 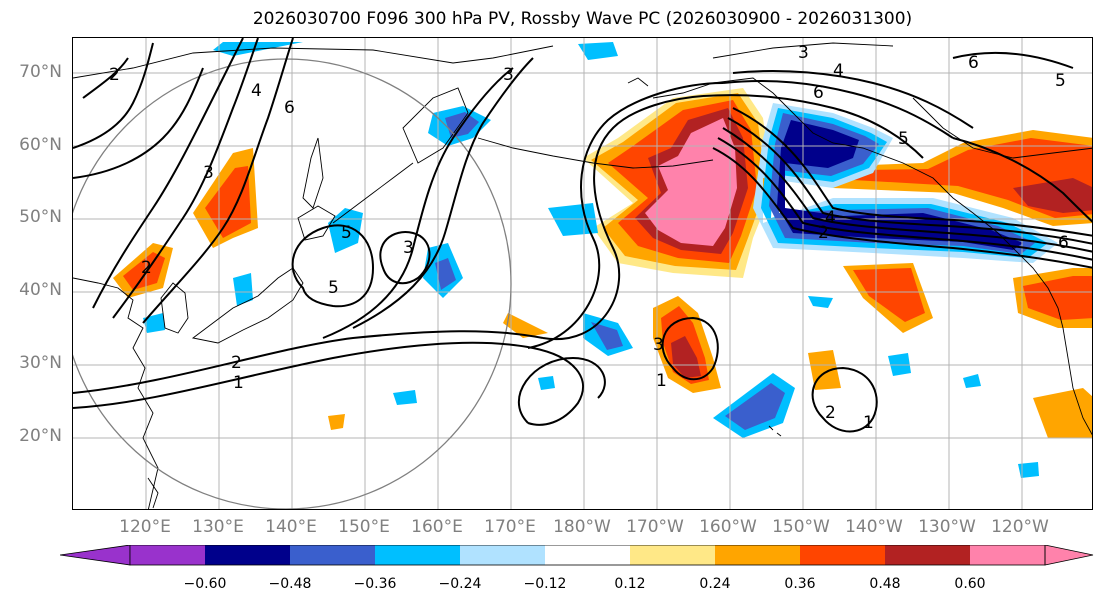 What do you see at coordinates (1077, 381) in the screenshot?
I see `coast-us-west` at bounding box center [1077, 381].